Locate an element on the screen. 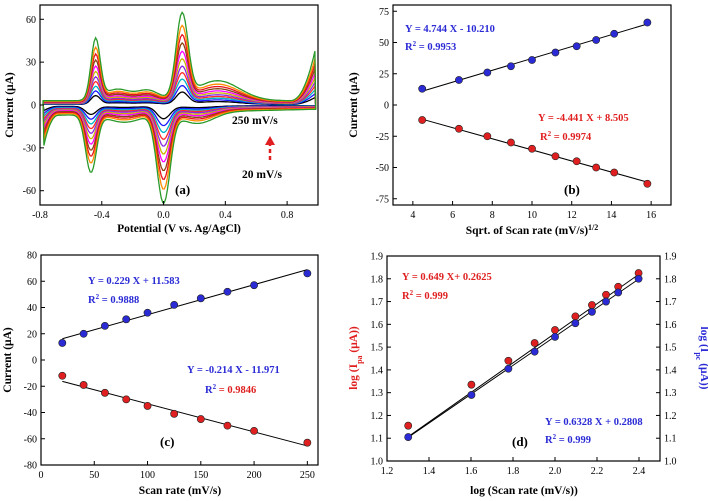 The height and width of the screenshot is (501, 708). panel-d-y-tick-label: 1.7 is located at coordinates (377, 302).